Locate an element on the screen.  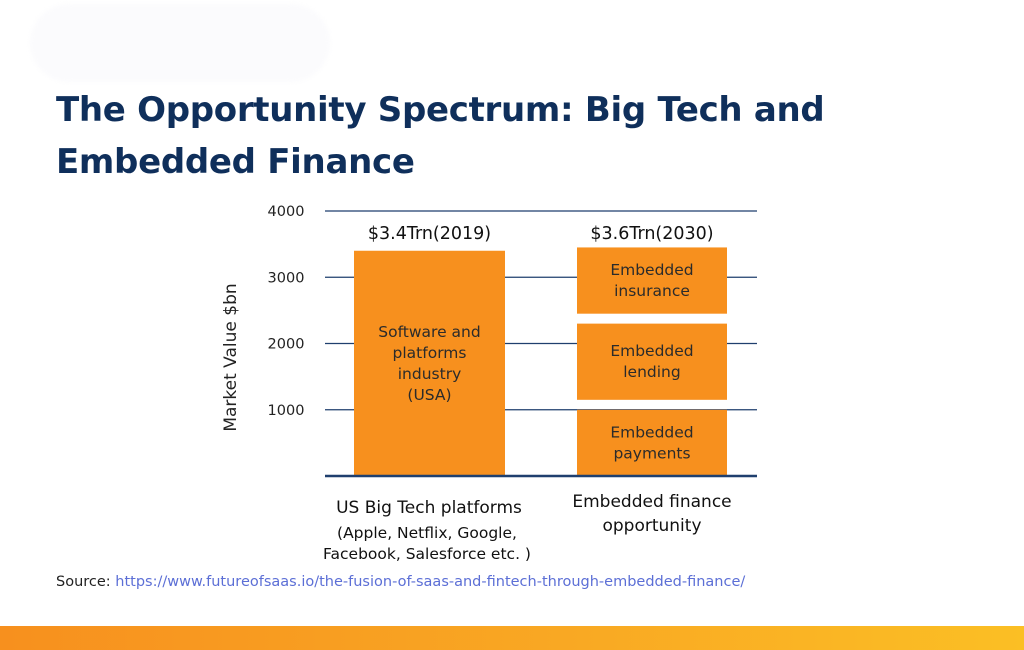
bar-1-segment-0-label-line-1: payments is located at coordinates (651, 453).